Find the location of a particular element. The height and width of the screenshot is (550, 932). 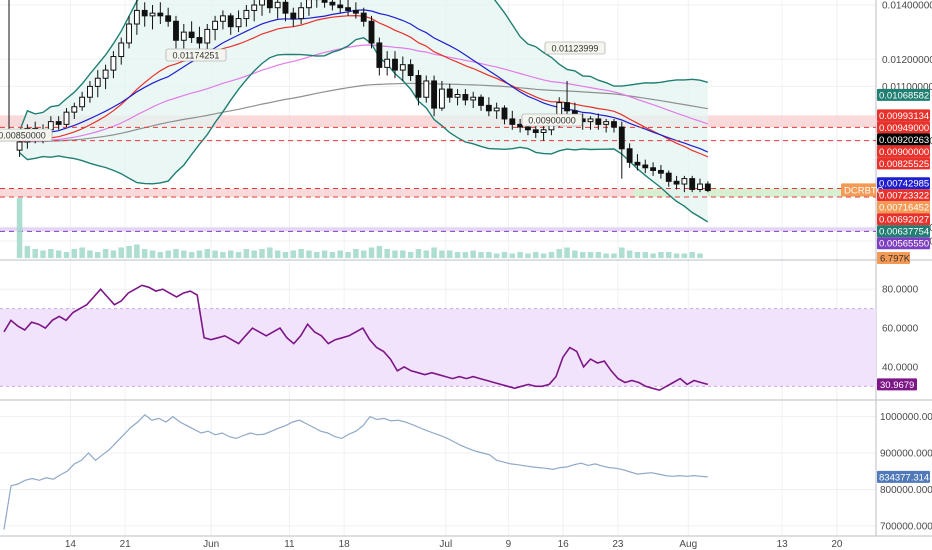

rsi-line is located at coordinates (356, 338).